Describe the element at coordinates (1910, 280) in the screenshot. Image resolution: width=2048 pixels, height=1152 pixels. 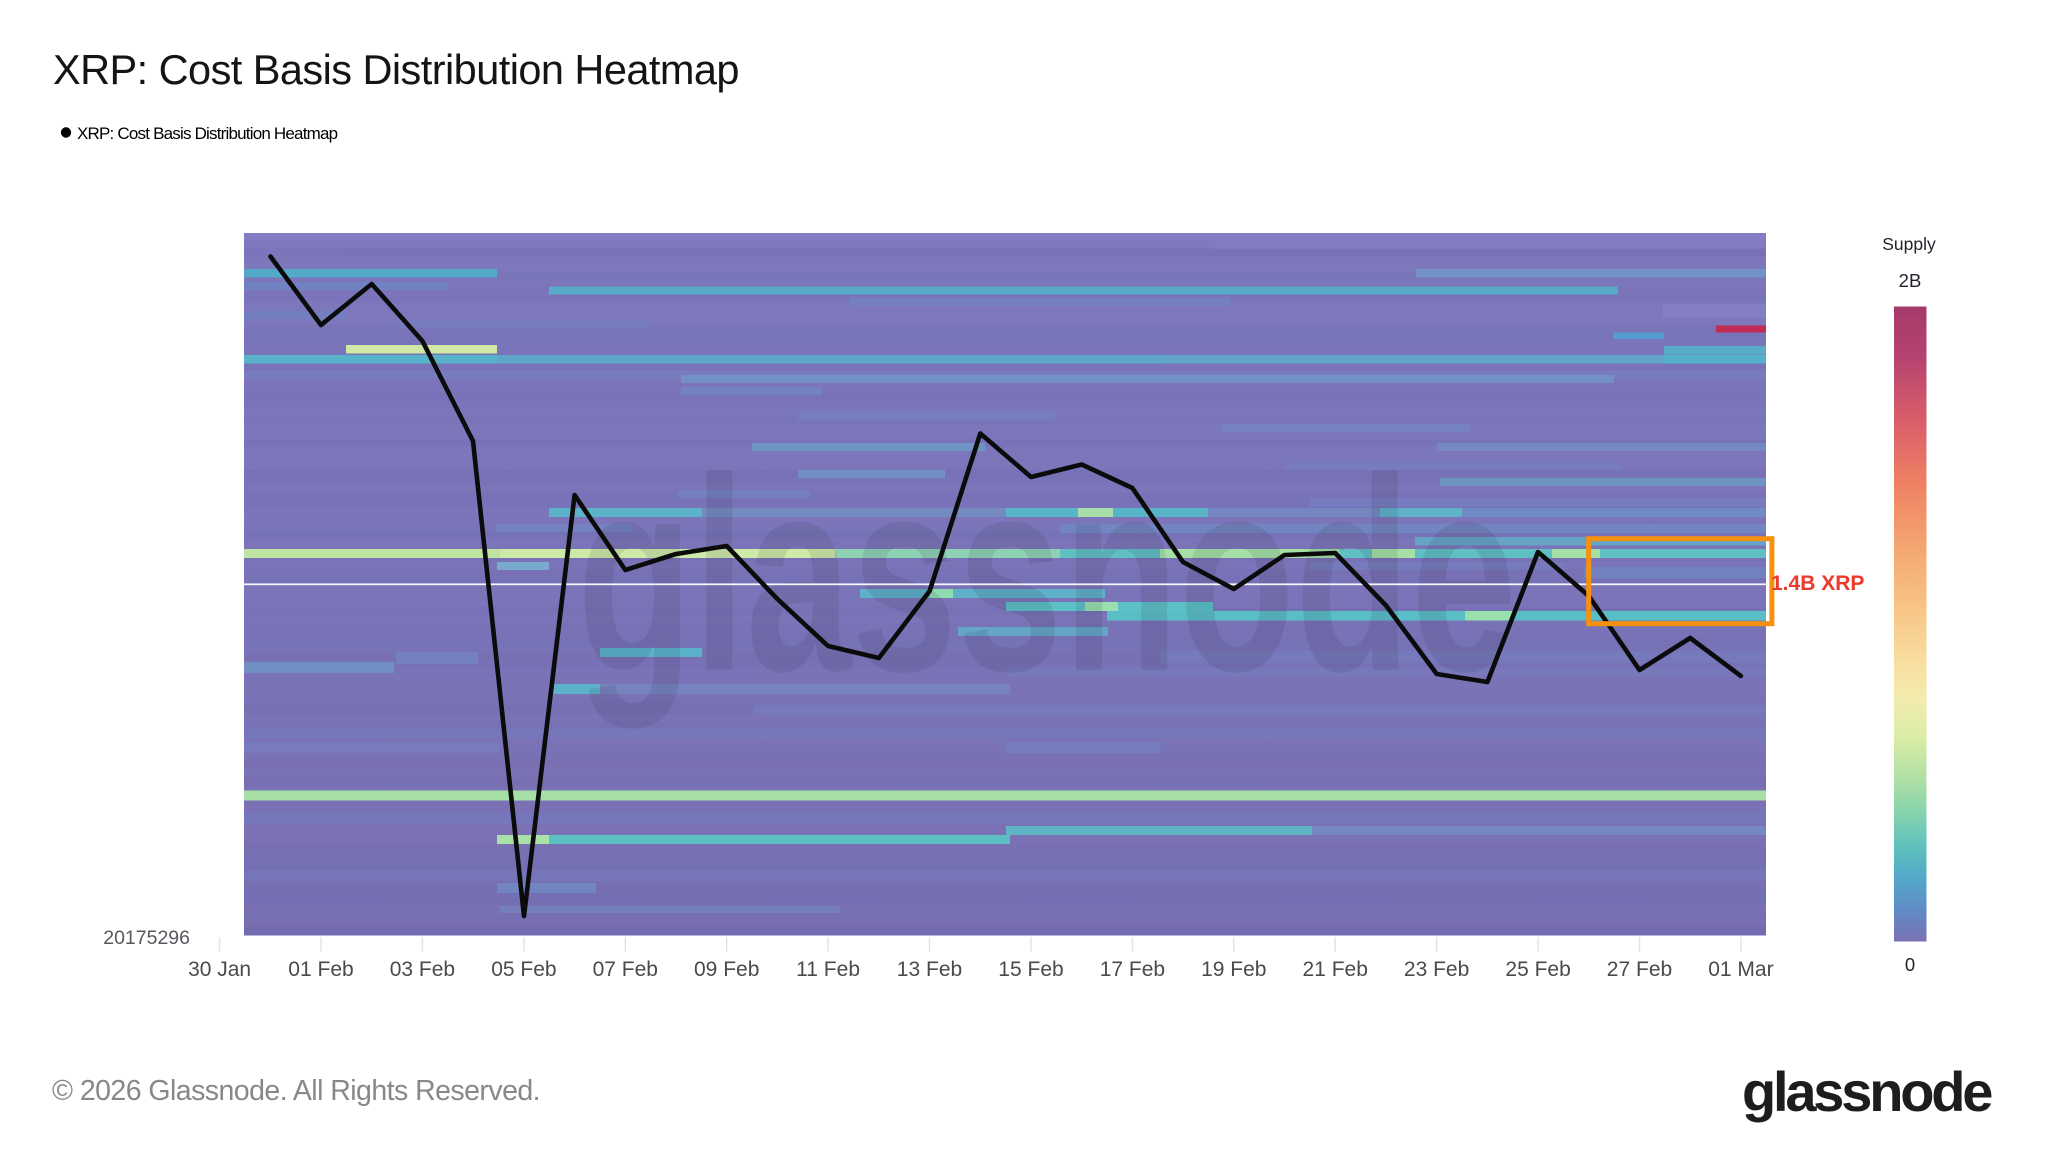
I see `svg-text: 2B` at that location.